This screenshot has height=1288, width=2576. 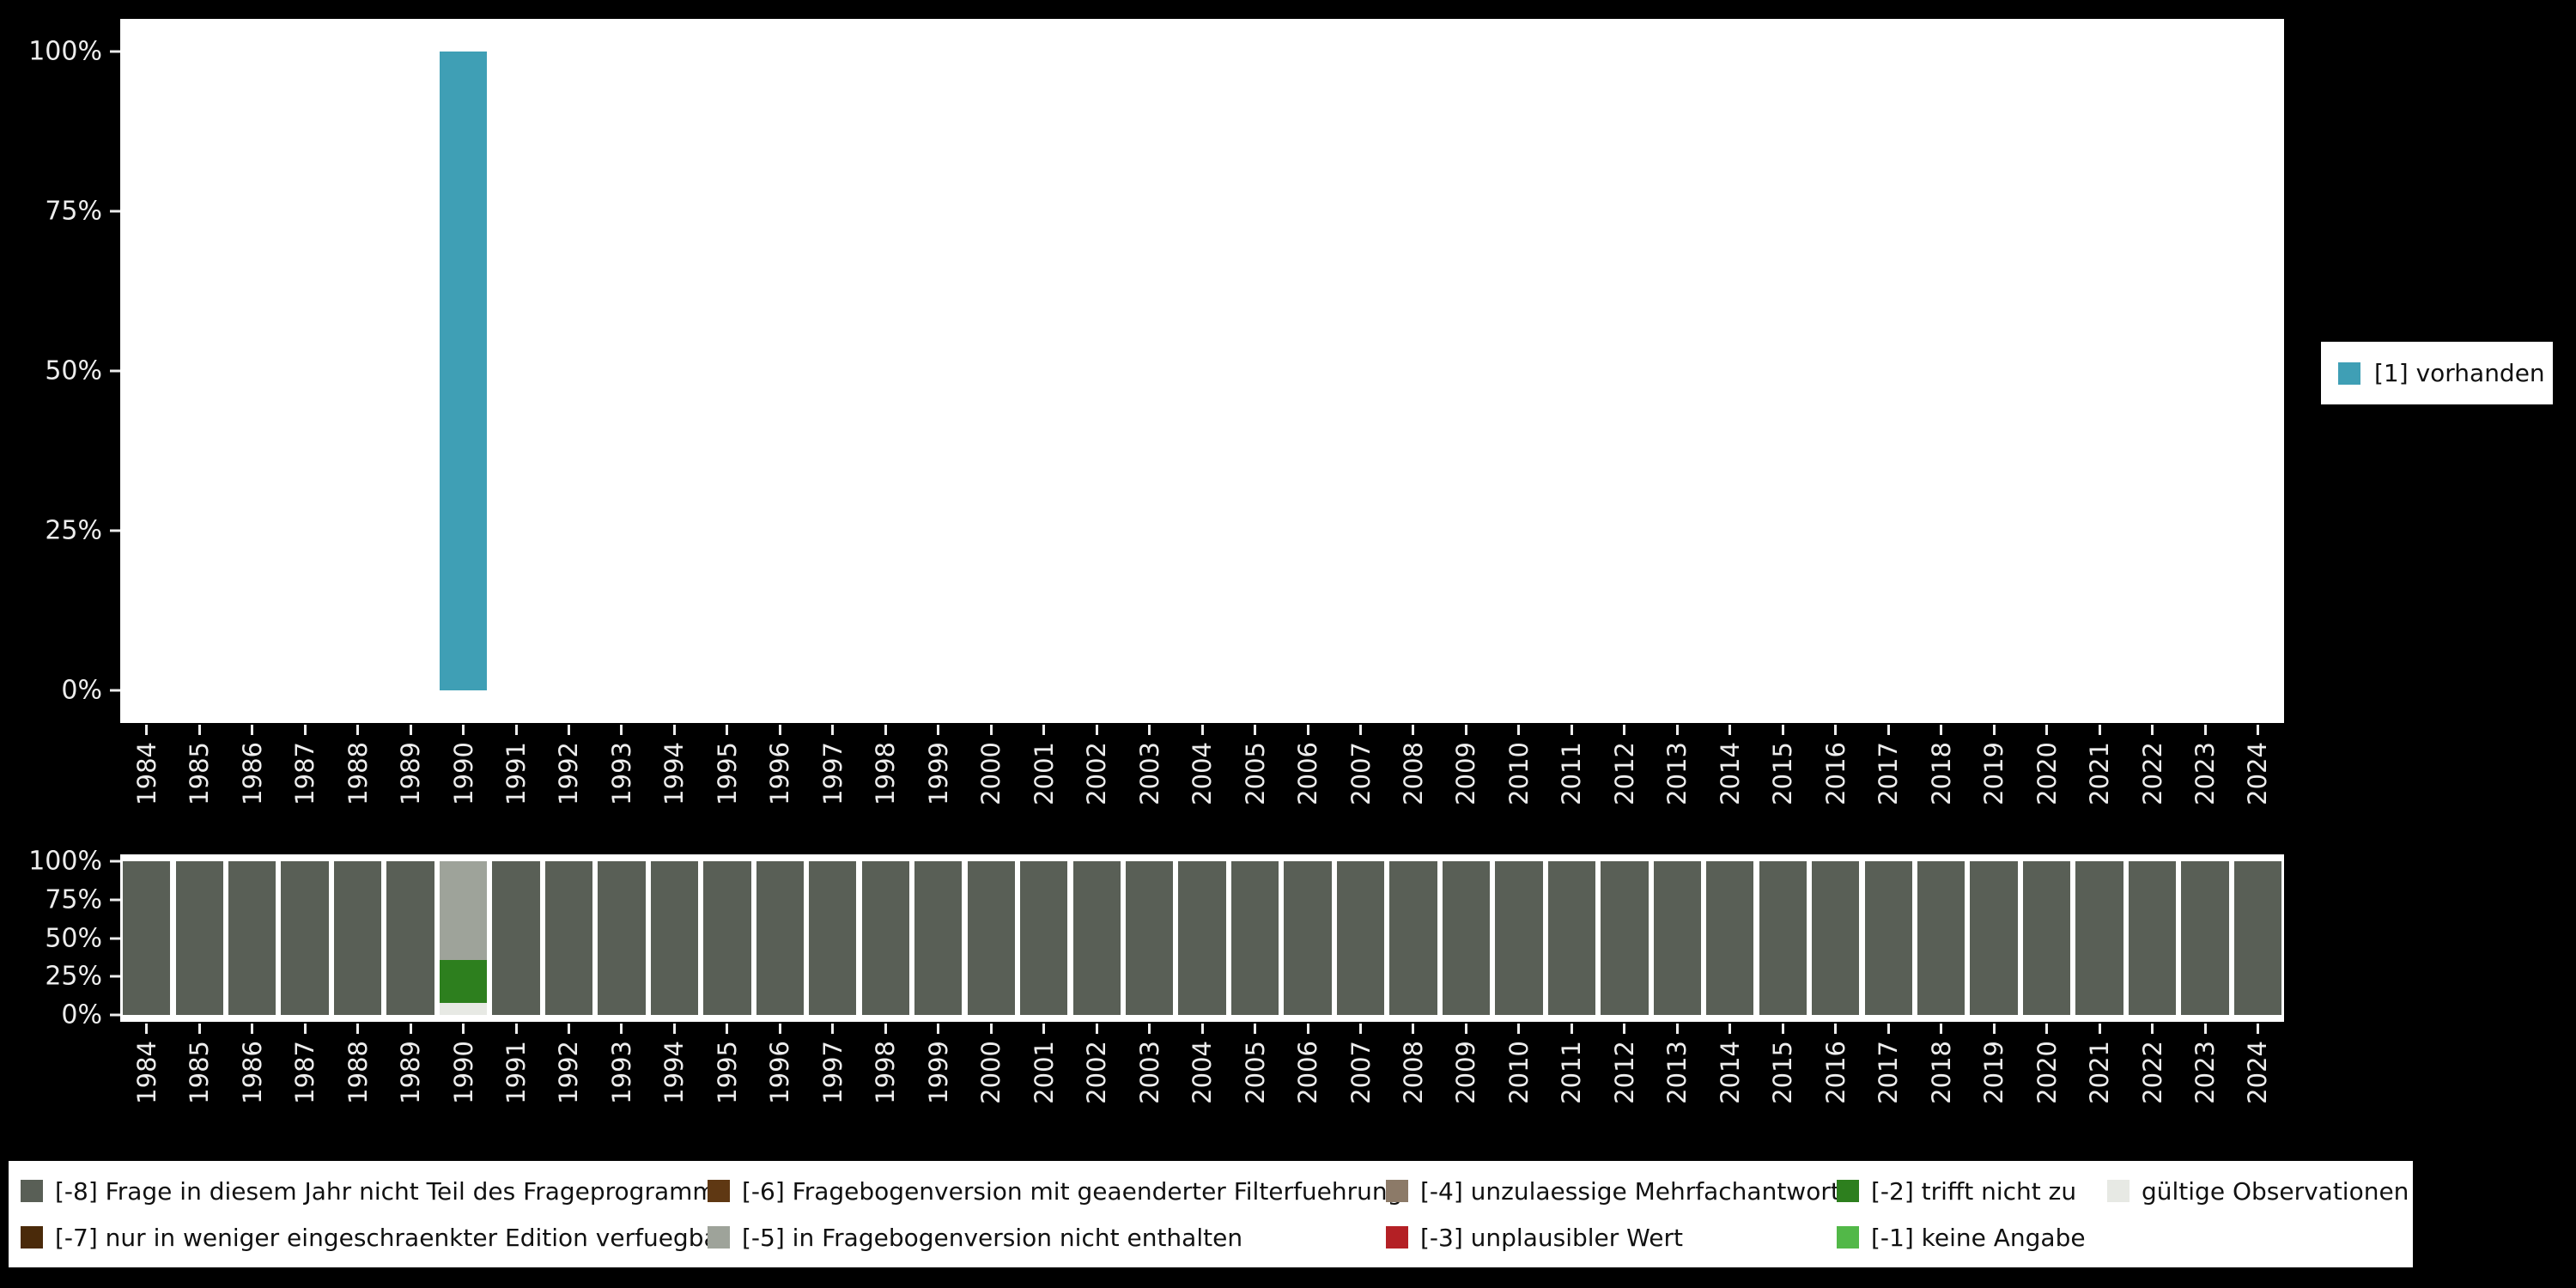 I want to click on x-tick-label: 1992, so click(x=569, y=1078).